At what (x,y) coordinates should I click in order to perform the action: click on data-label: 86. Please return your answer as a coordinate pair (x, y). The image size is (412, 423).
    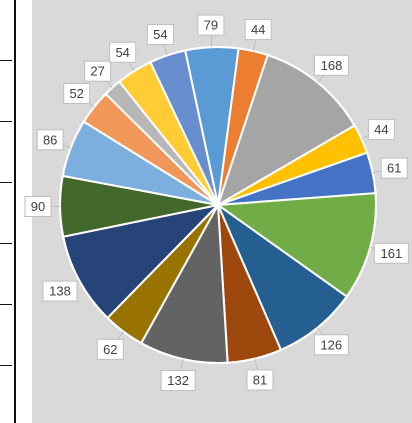
    Looking at the image, I should click on (50, 139).